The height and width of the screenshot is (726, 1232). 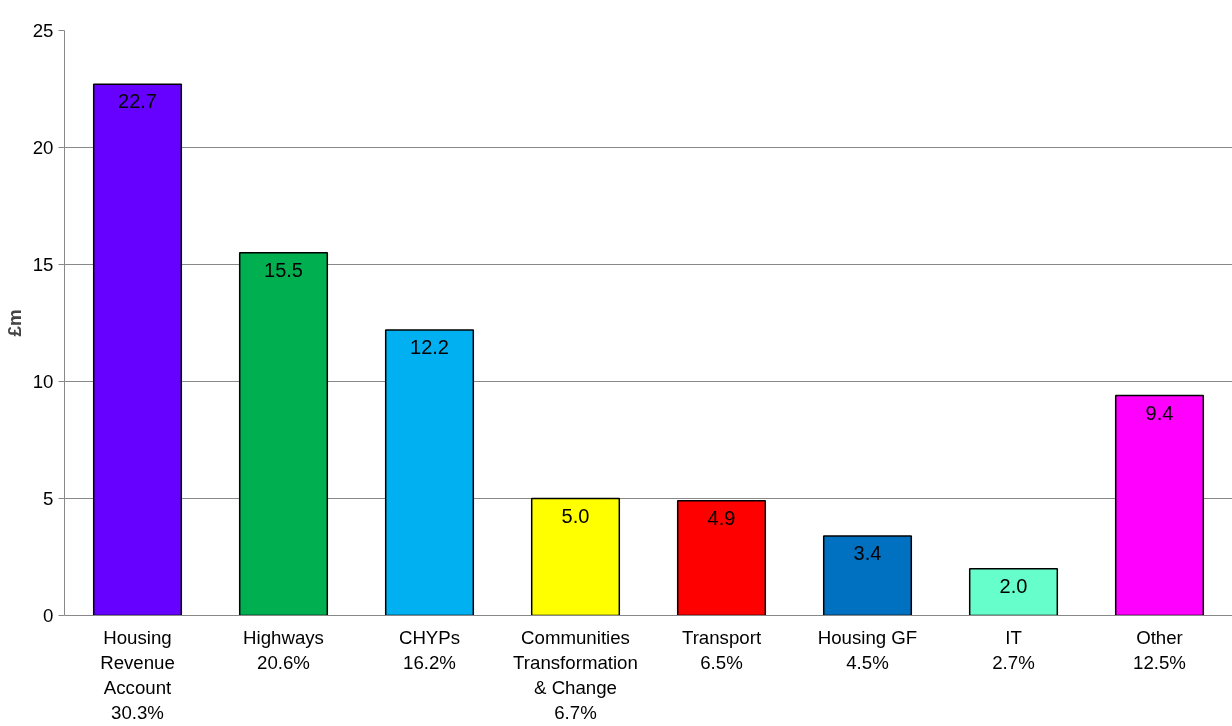 I want to click on data-label: 3.4, so click(x=867, y=552).